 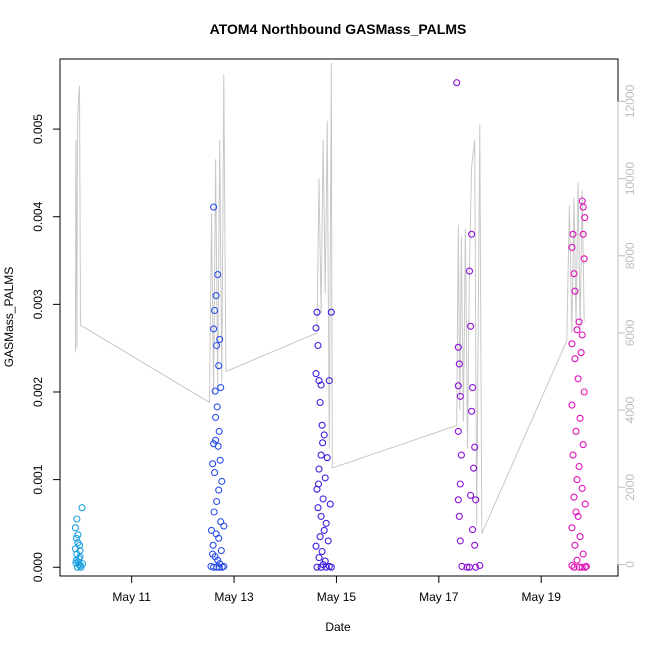 What do you see at coordinates (9, 317) in the screenshot?
I see `y-axis-label: GASMass_PALMS` at bounding box center [9, 317].